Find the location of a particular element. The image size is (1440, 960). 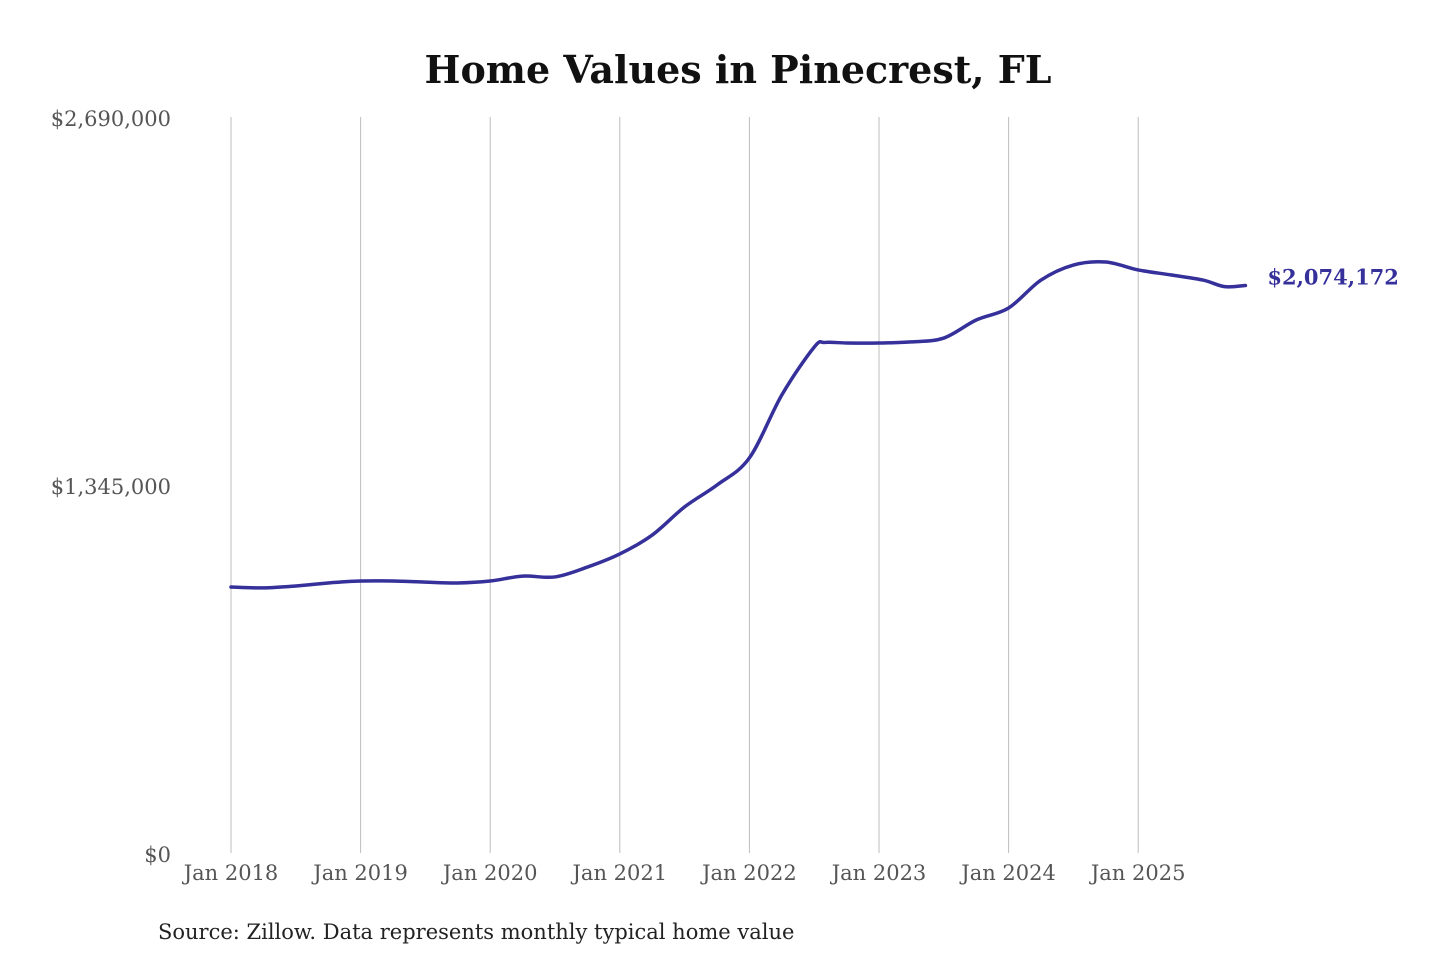

x-tick-label: Jan 2019 is located at coordinates (359, 873).